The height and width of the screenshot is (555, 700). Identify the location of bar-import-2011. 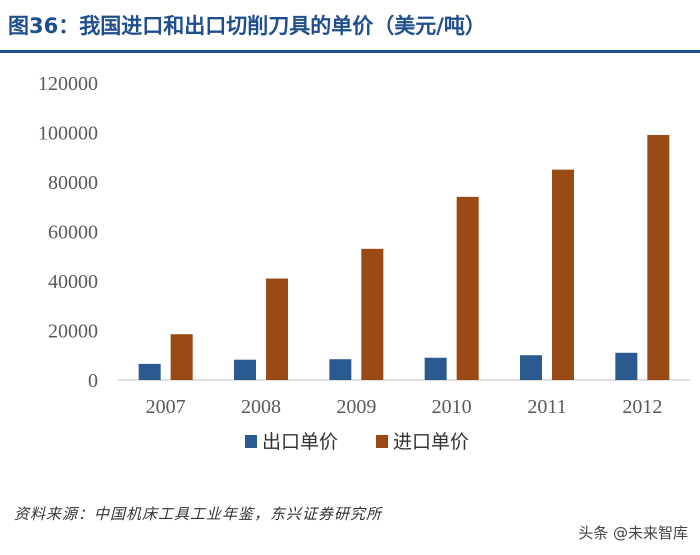
(563, 274).